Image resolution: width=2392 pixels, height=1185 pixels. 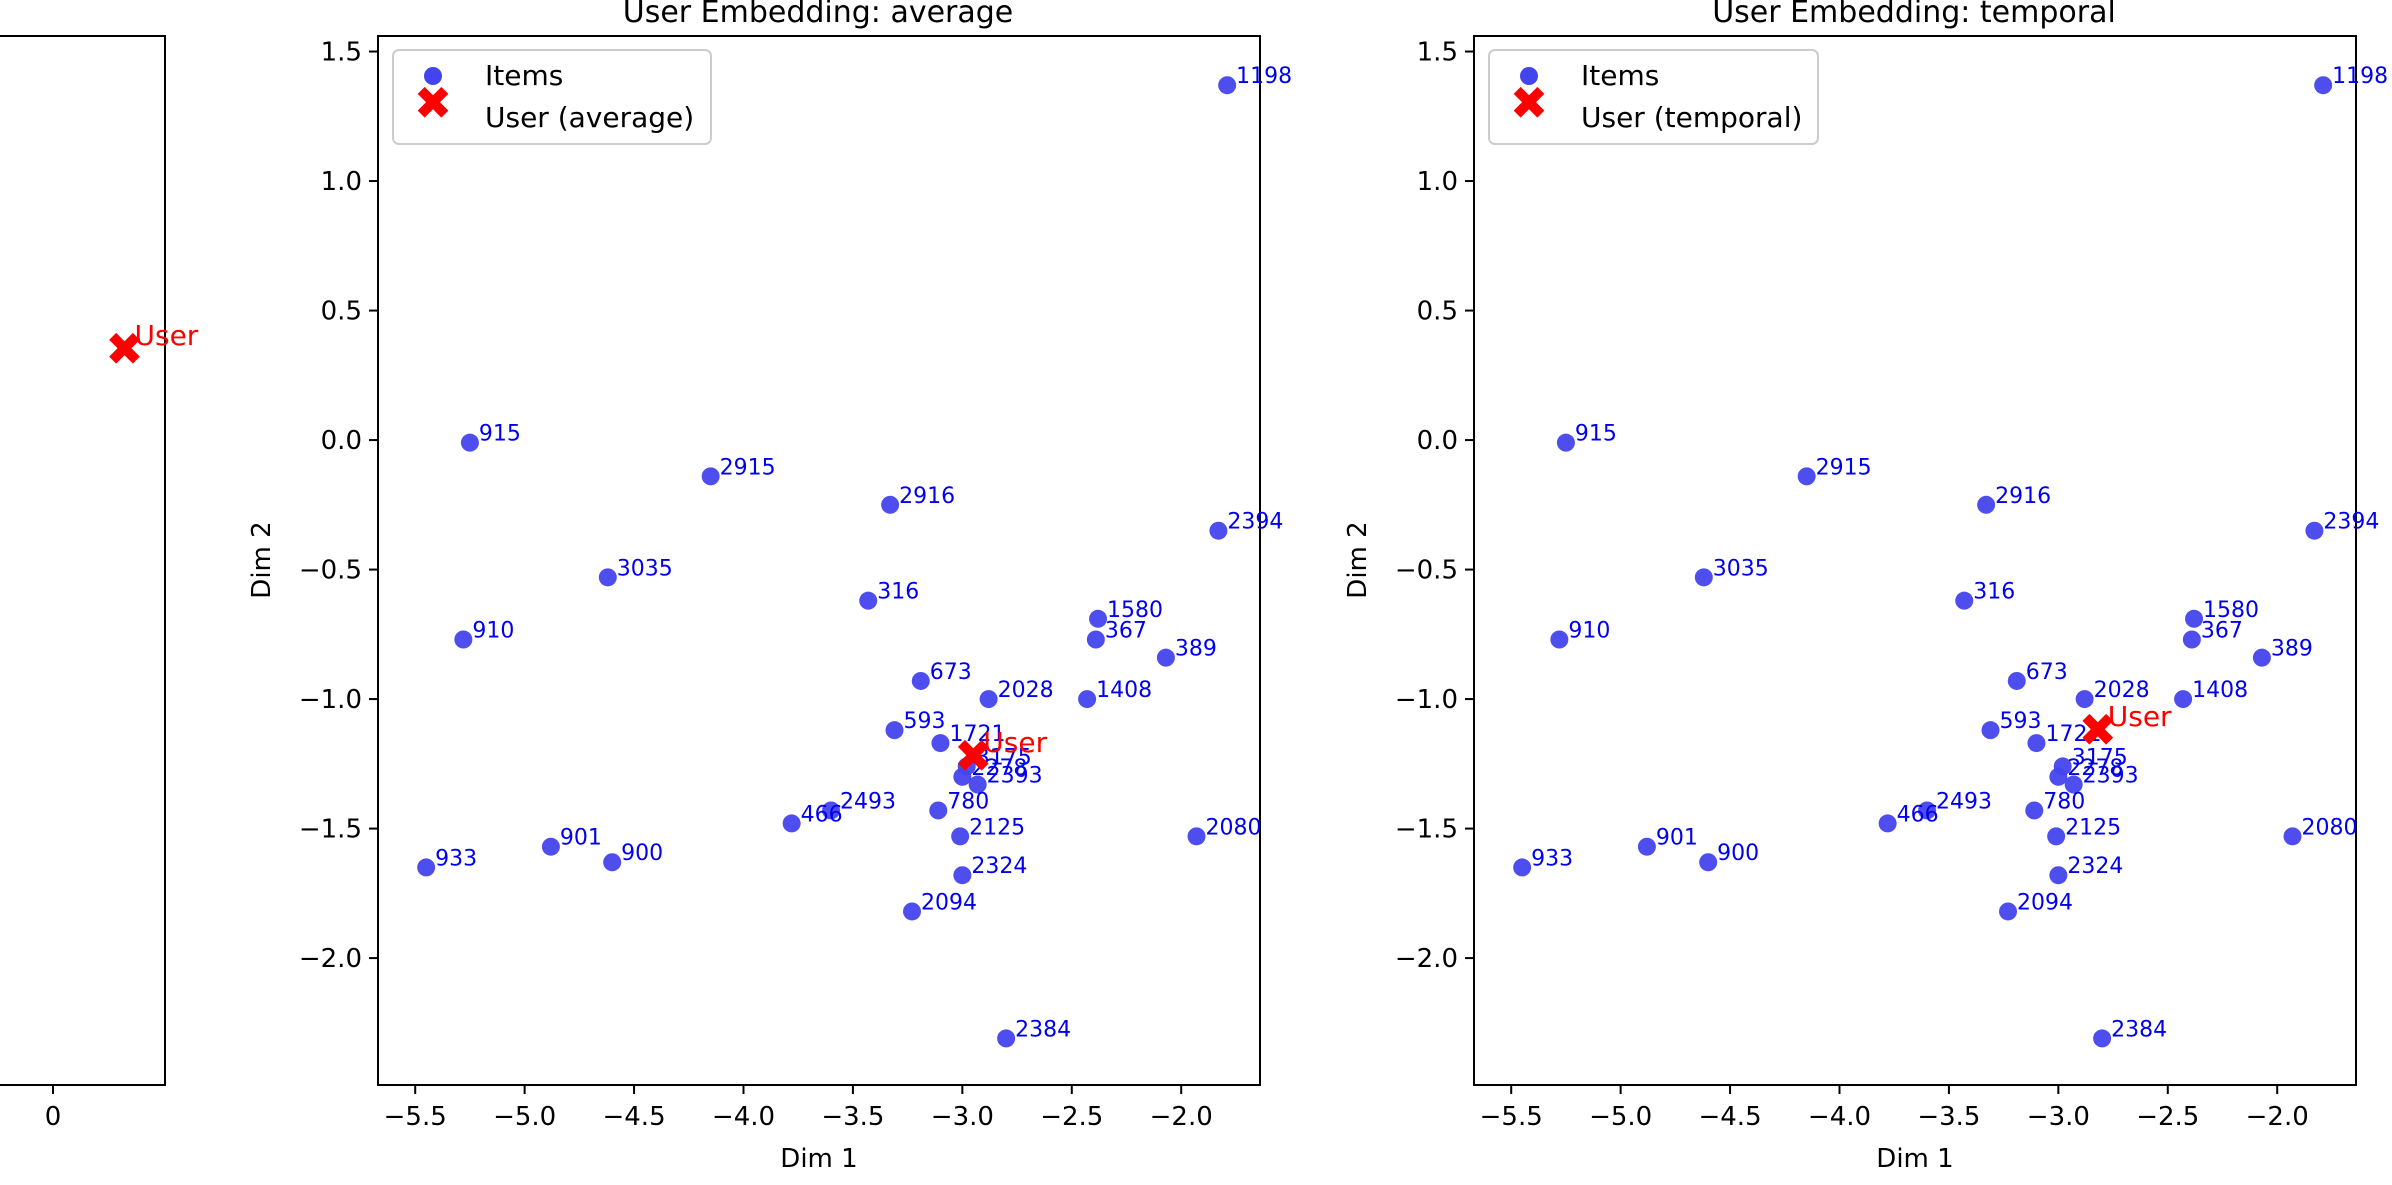 I want to click on temporal-item-point-2080, so click(x=2292, y=836).